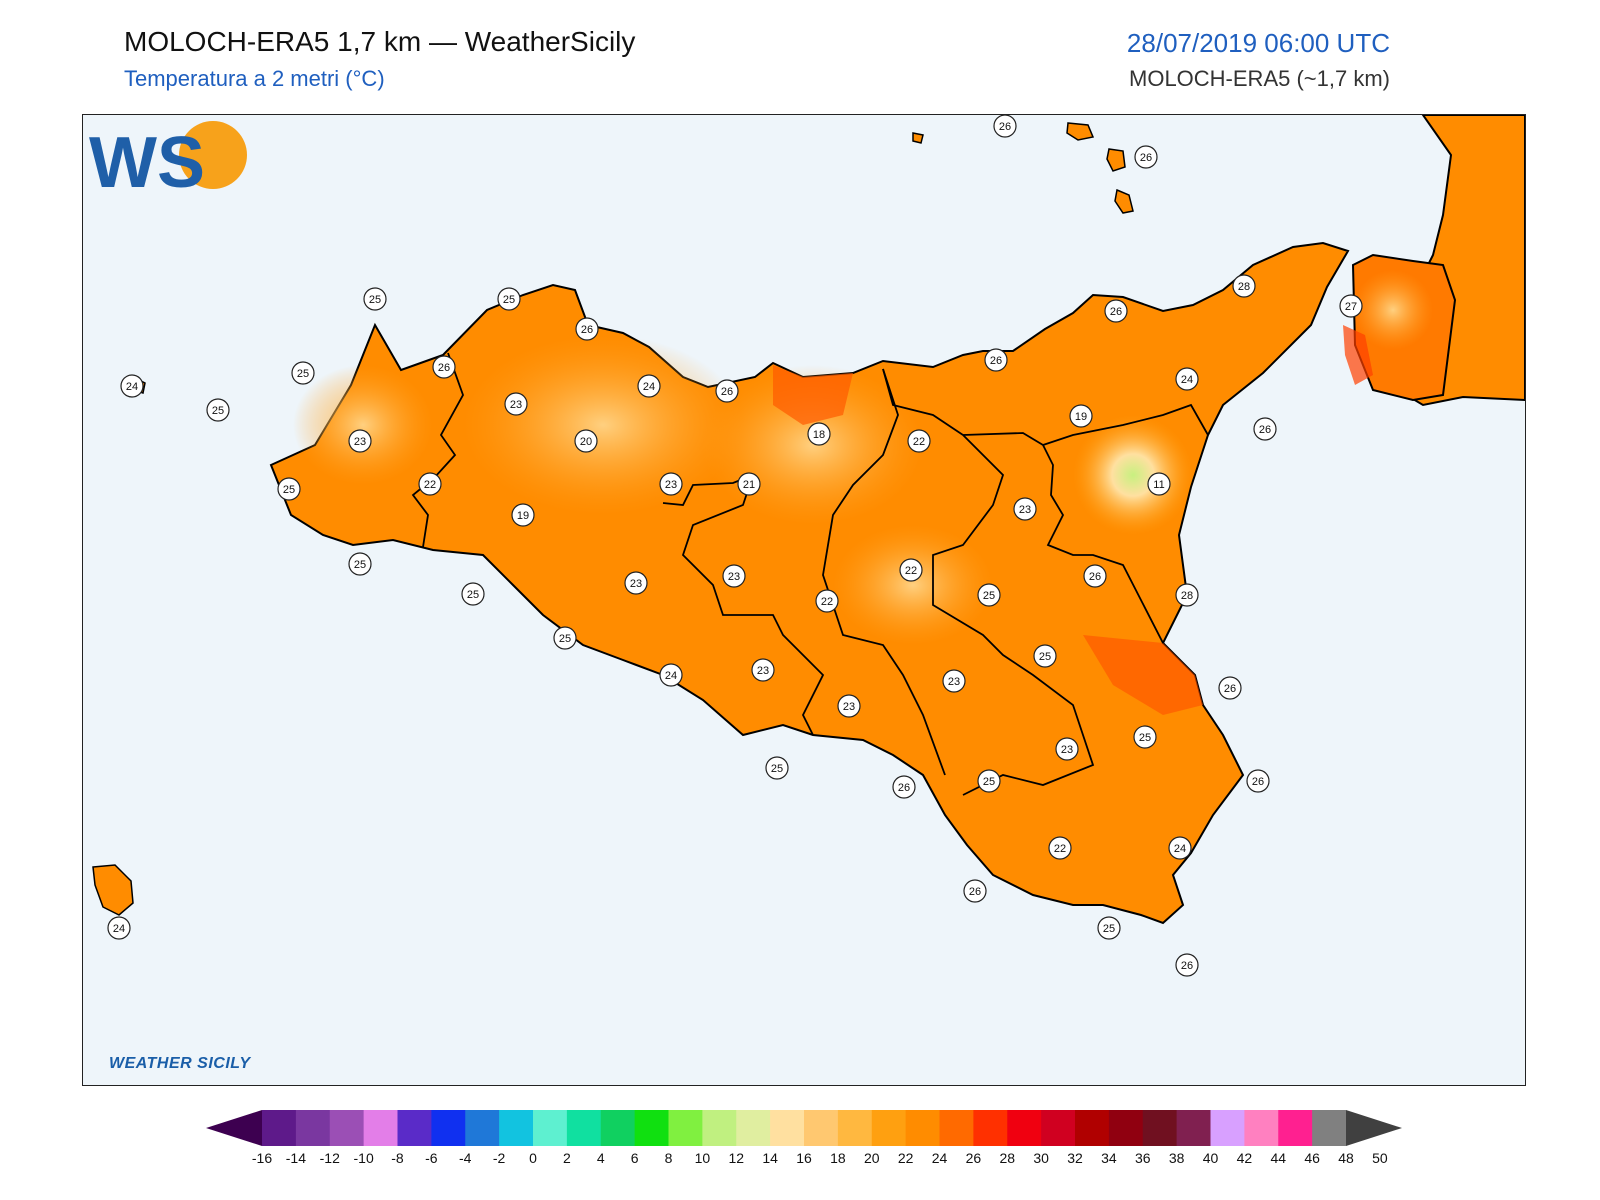 The height and width of the screenshot is (1200, 1600). Describe the element at coordinates (431, 1158) in the screenshot. I see `colorbar-tick-label: -6` at that location.